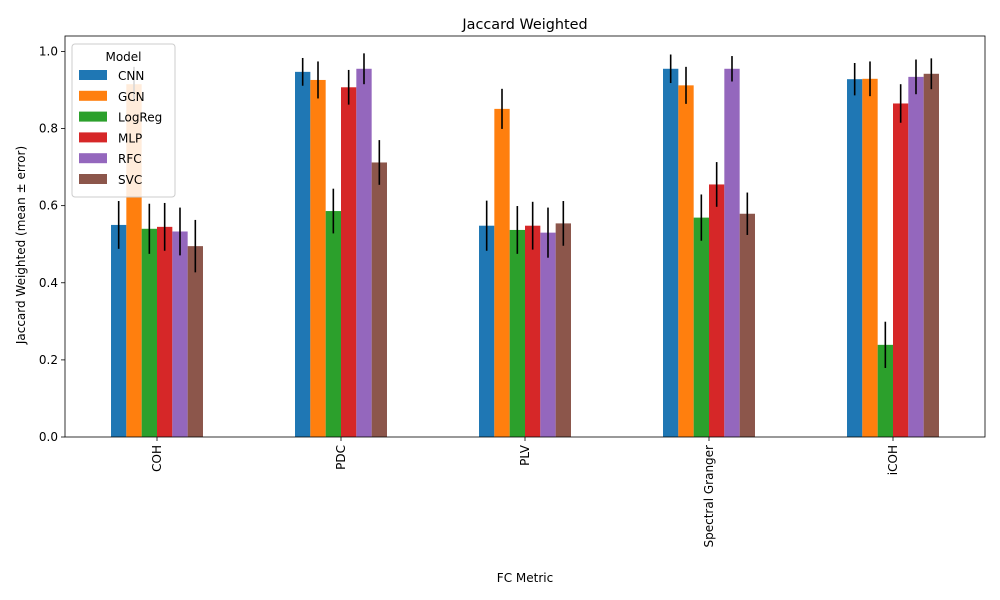 This screenshot has width=1000, height=600. Describe the element at coordinates (525, 578) in the screenshot. I see `x-axis-label: FC Metric` at that location.